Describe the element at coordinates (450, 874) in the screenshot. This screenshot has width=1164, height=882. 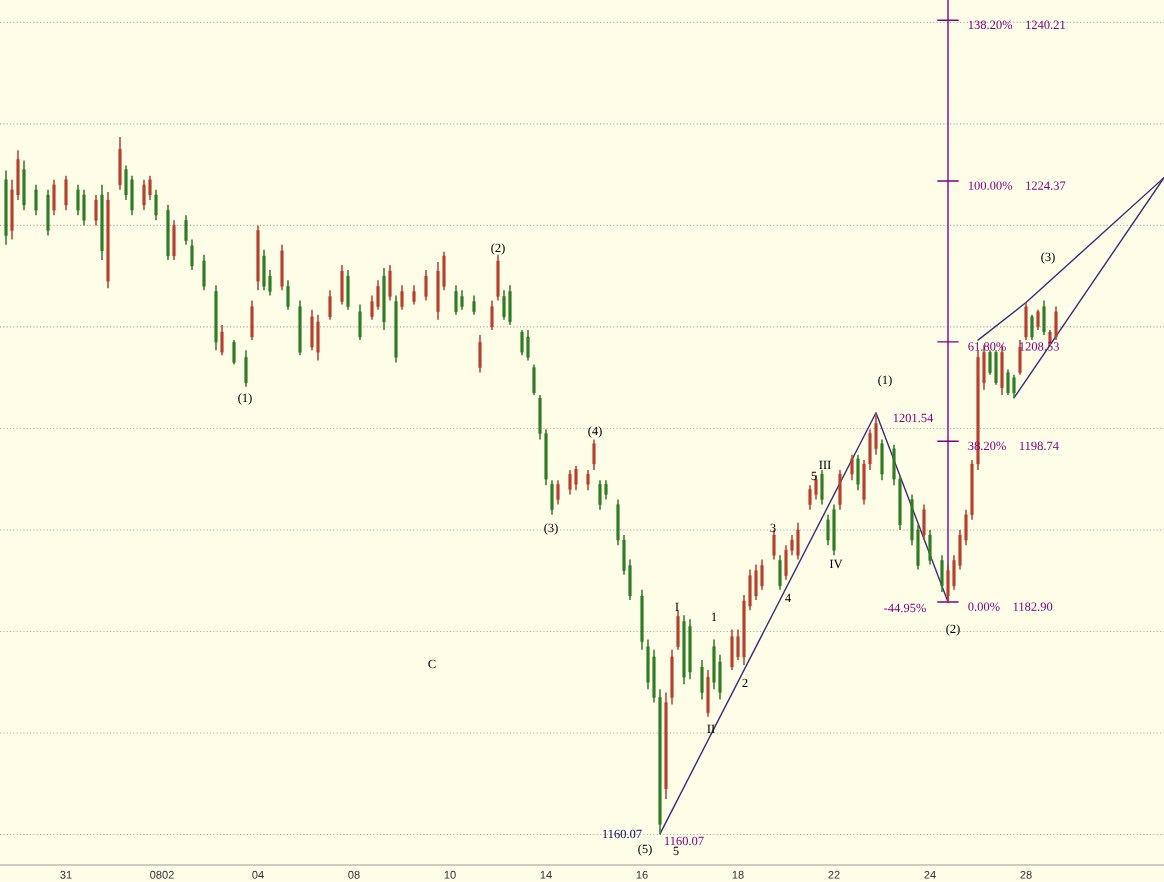
I see `x-tick-label: 10` at that location.